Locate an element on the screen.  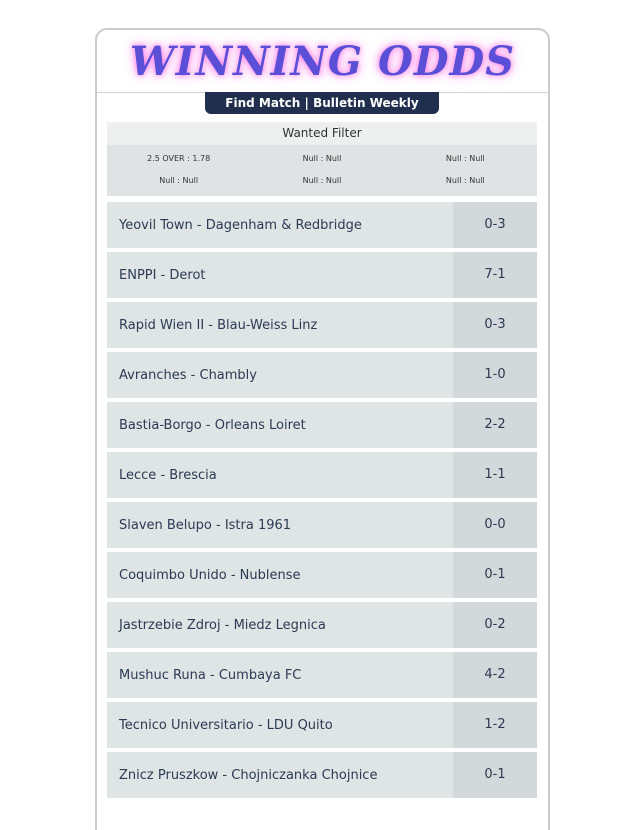
match-score: 1-0 is located at coordinates (495, 375).